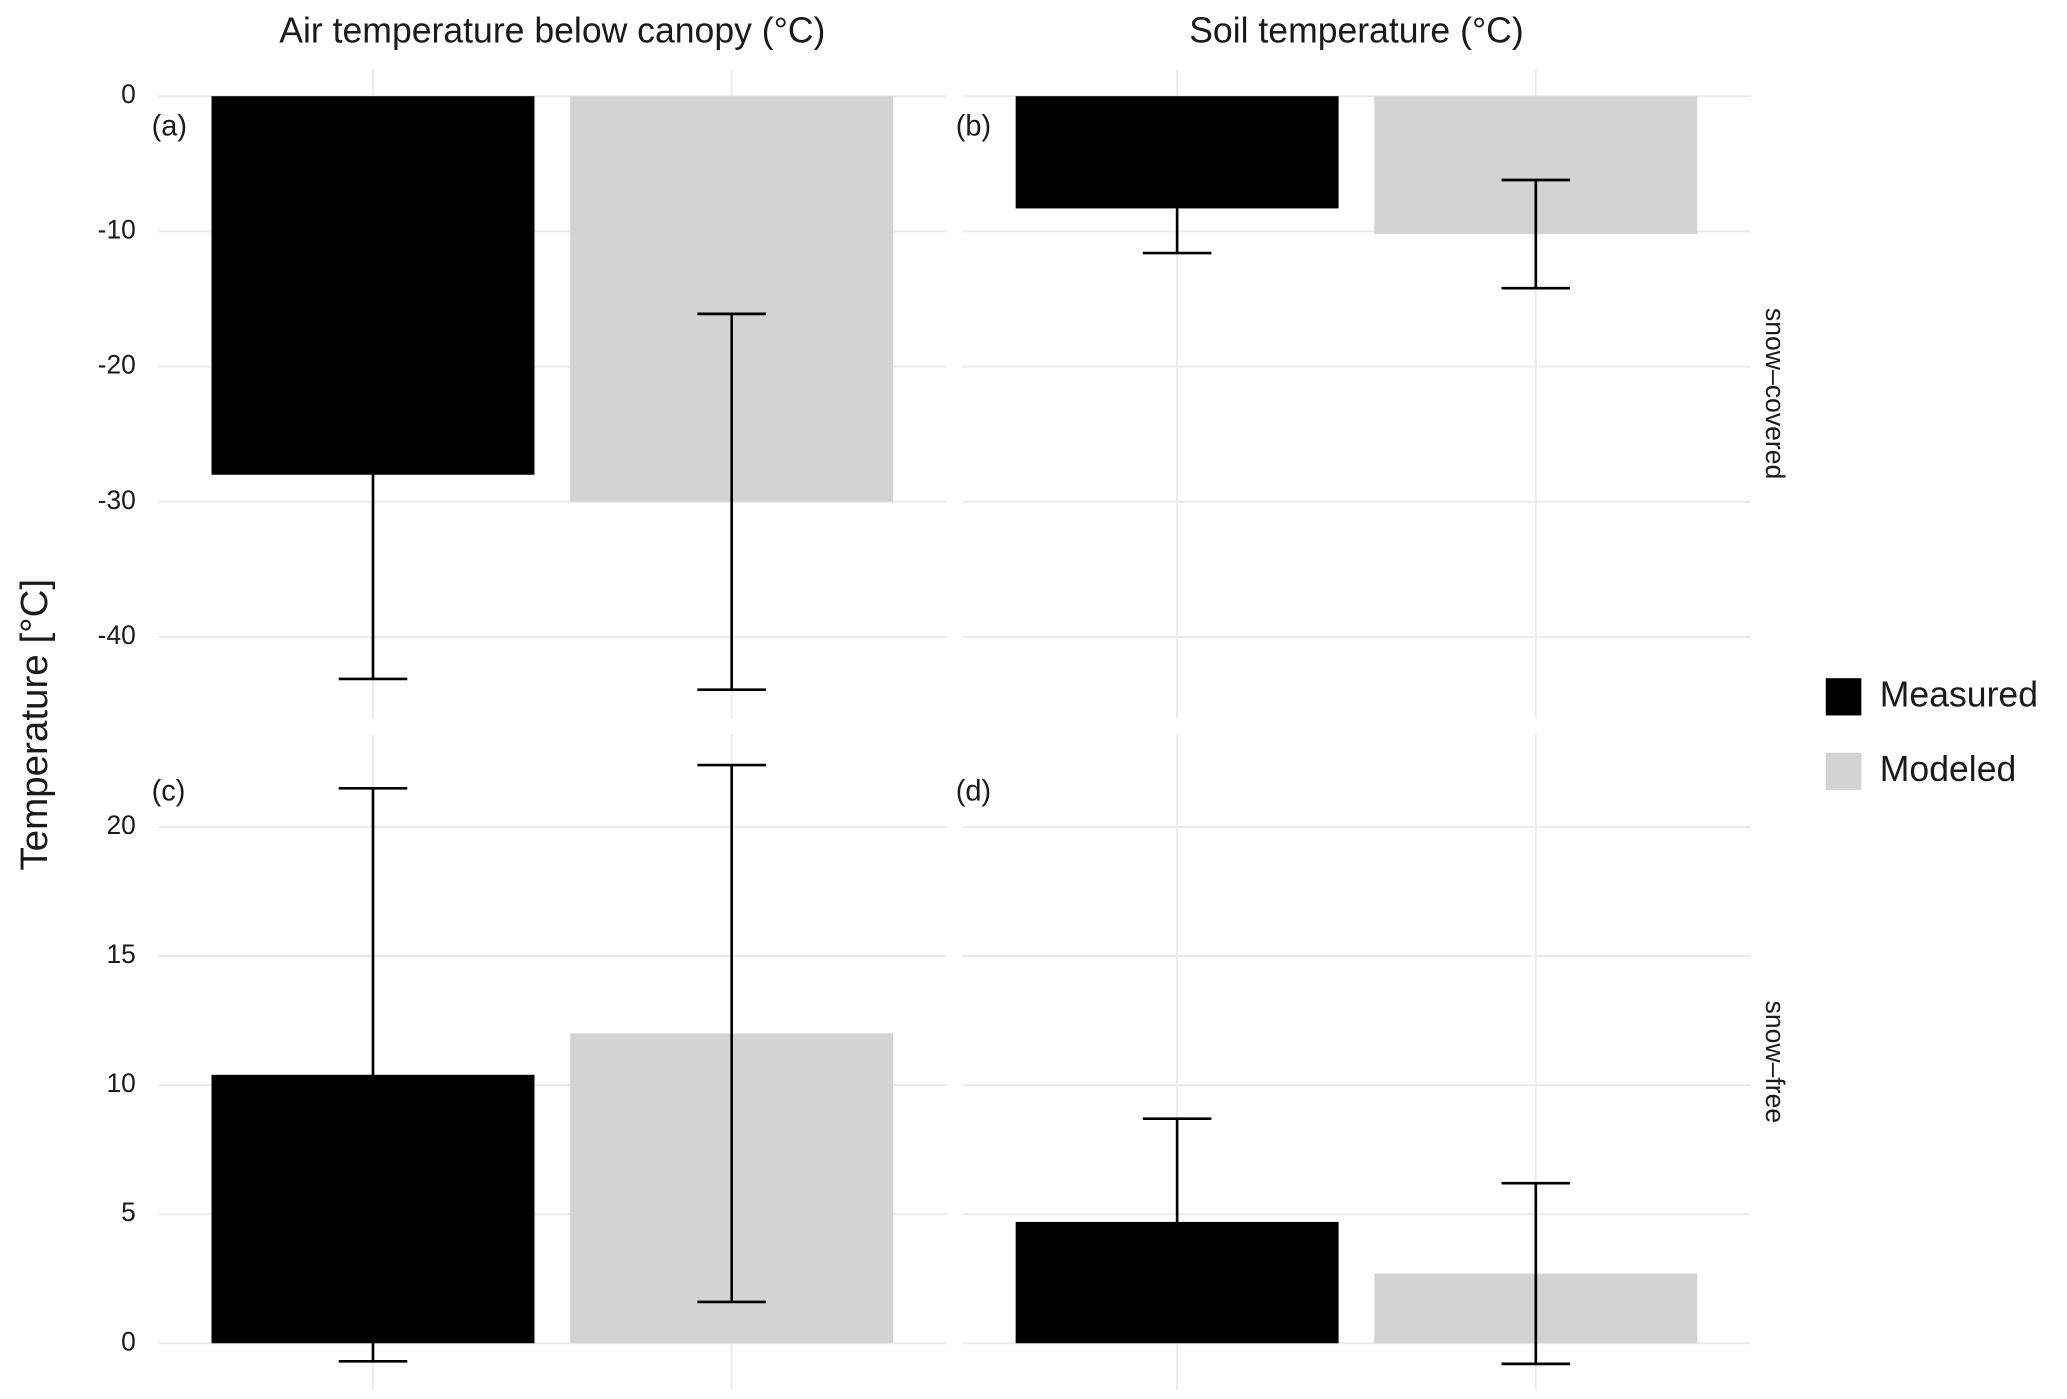  What do you see at coordinates (552, 31) in the screenshot?
I see `column-title: Air temperature below canopy (°C)` at bounding box center [552, 31].